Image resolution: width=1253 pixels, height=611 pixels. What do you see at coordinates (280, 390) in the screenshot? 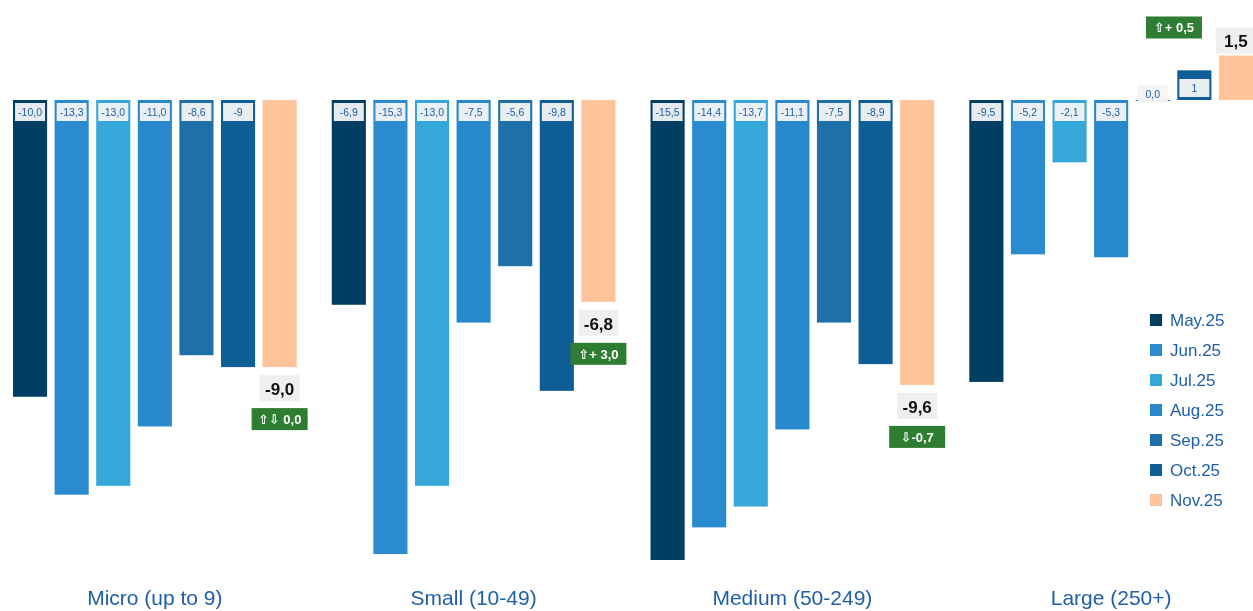
I see `data-label: -9,0` at bounding box center [280, 390].